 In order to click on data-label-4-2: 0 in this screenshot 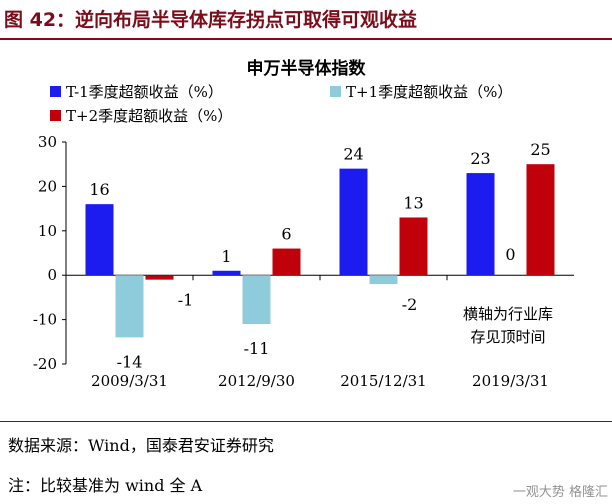, I will do `click(510, 254)`.